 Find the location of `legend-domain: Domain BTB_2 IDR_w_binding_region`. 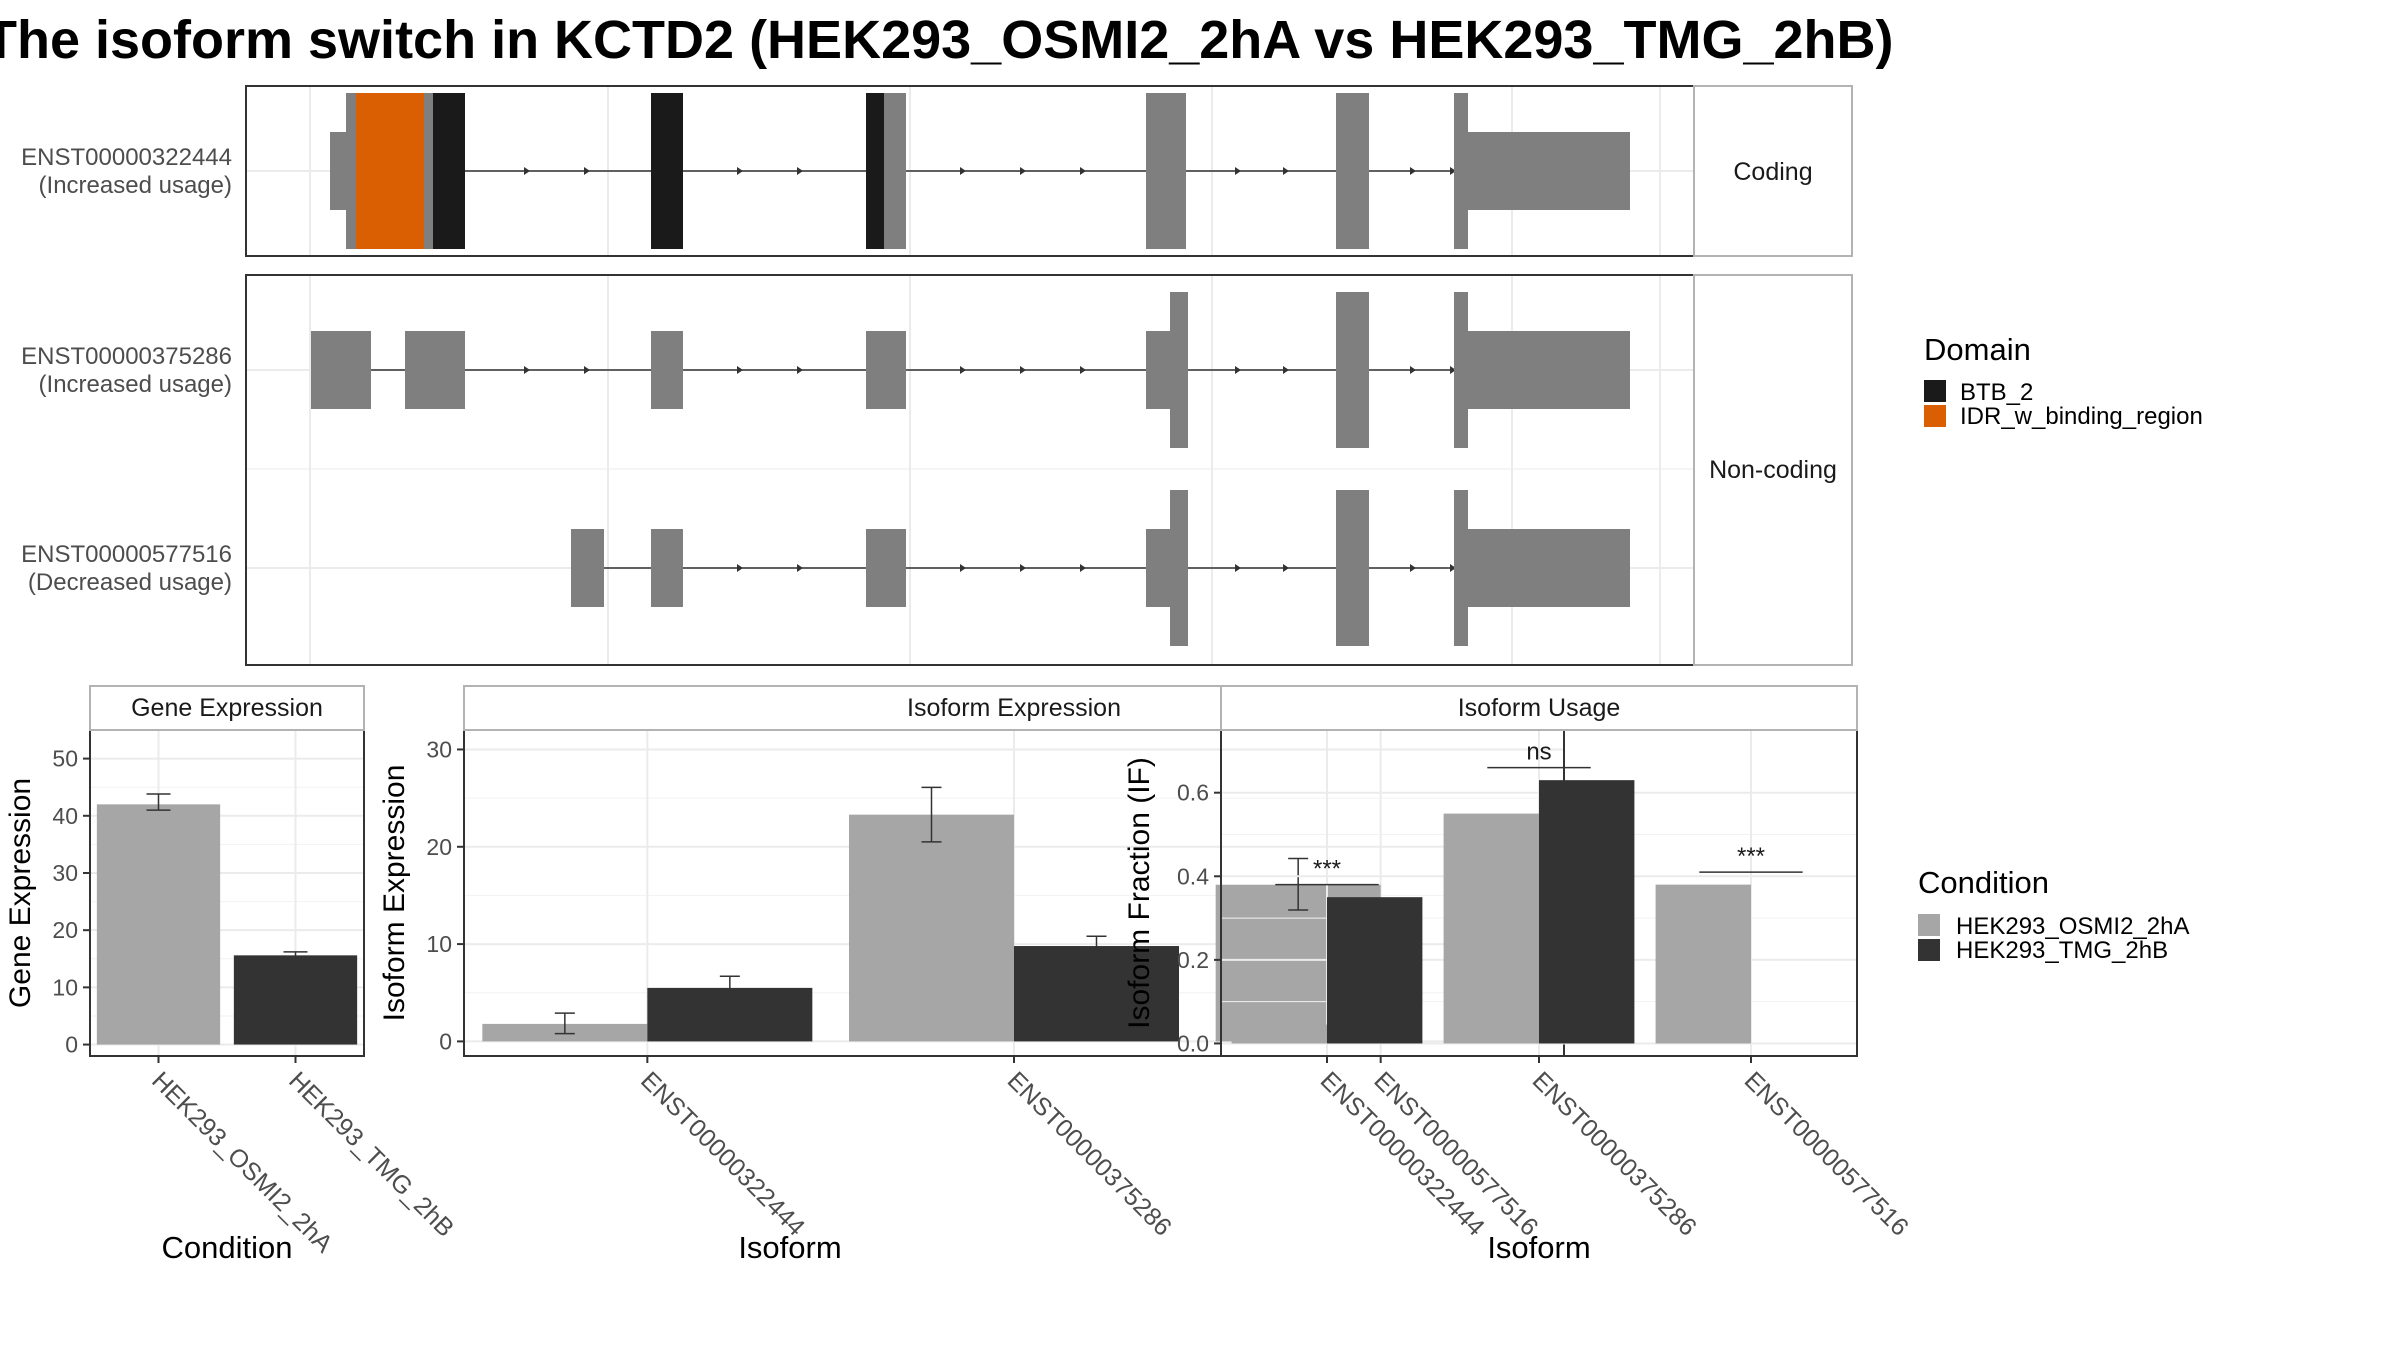

legend-domain: Domain BTB_2 IDR_w_binding_region is located at coordinates (2063, 381).